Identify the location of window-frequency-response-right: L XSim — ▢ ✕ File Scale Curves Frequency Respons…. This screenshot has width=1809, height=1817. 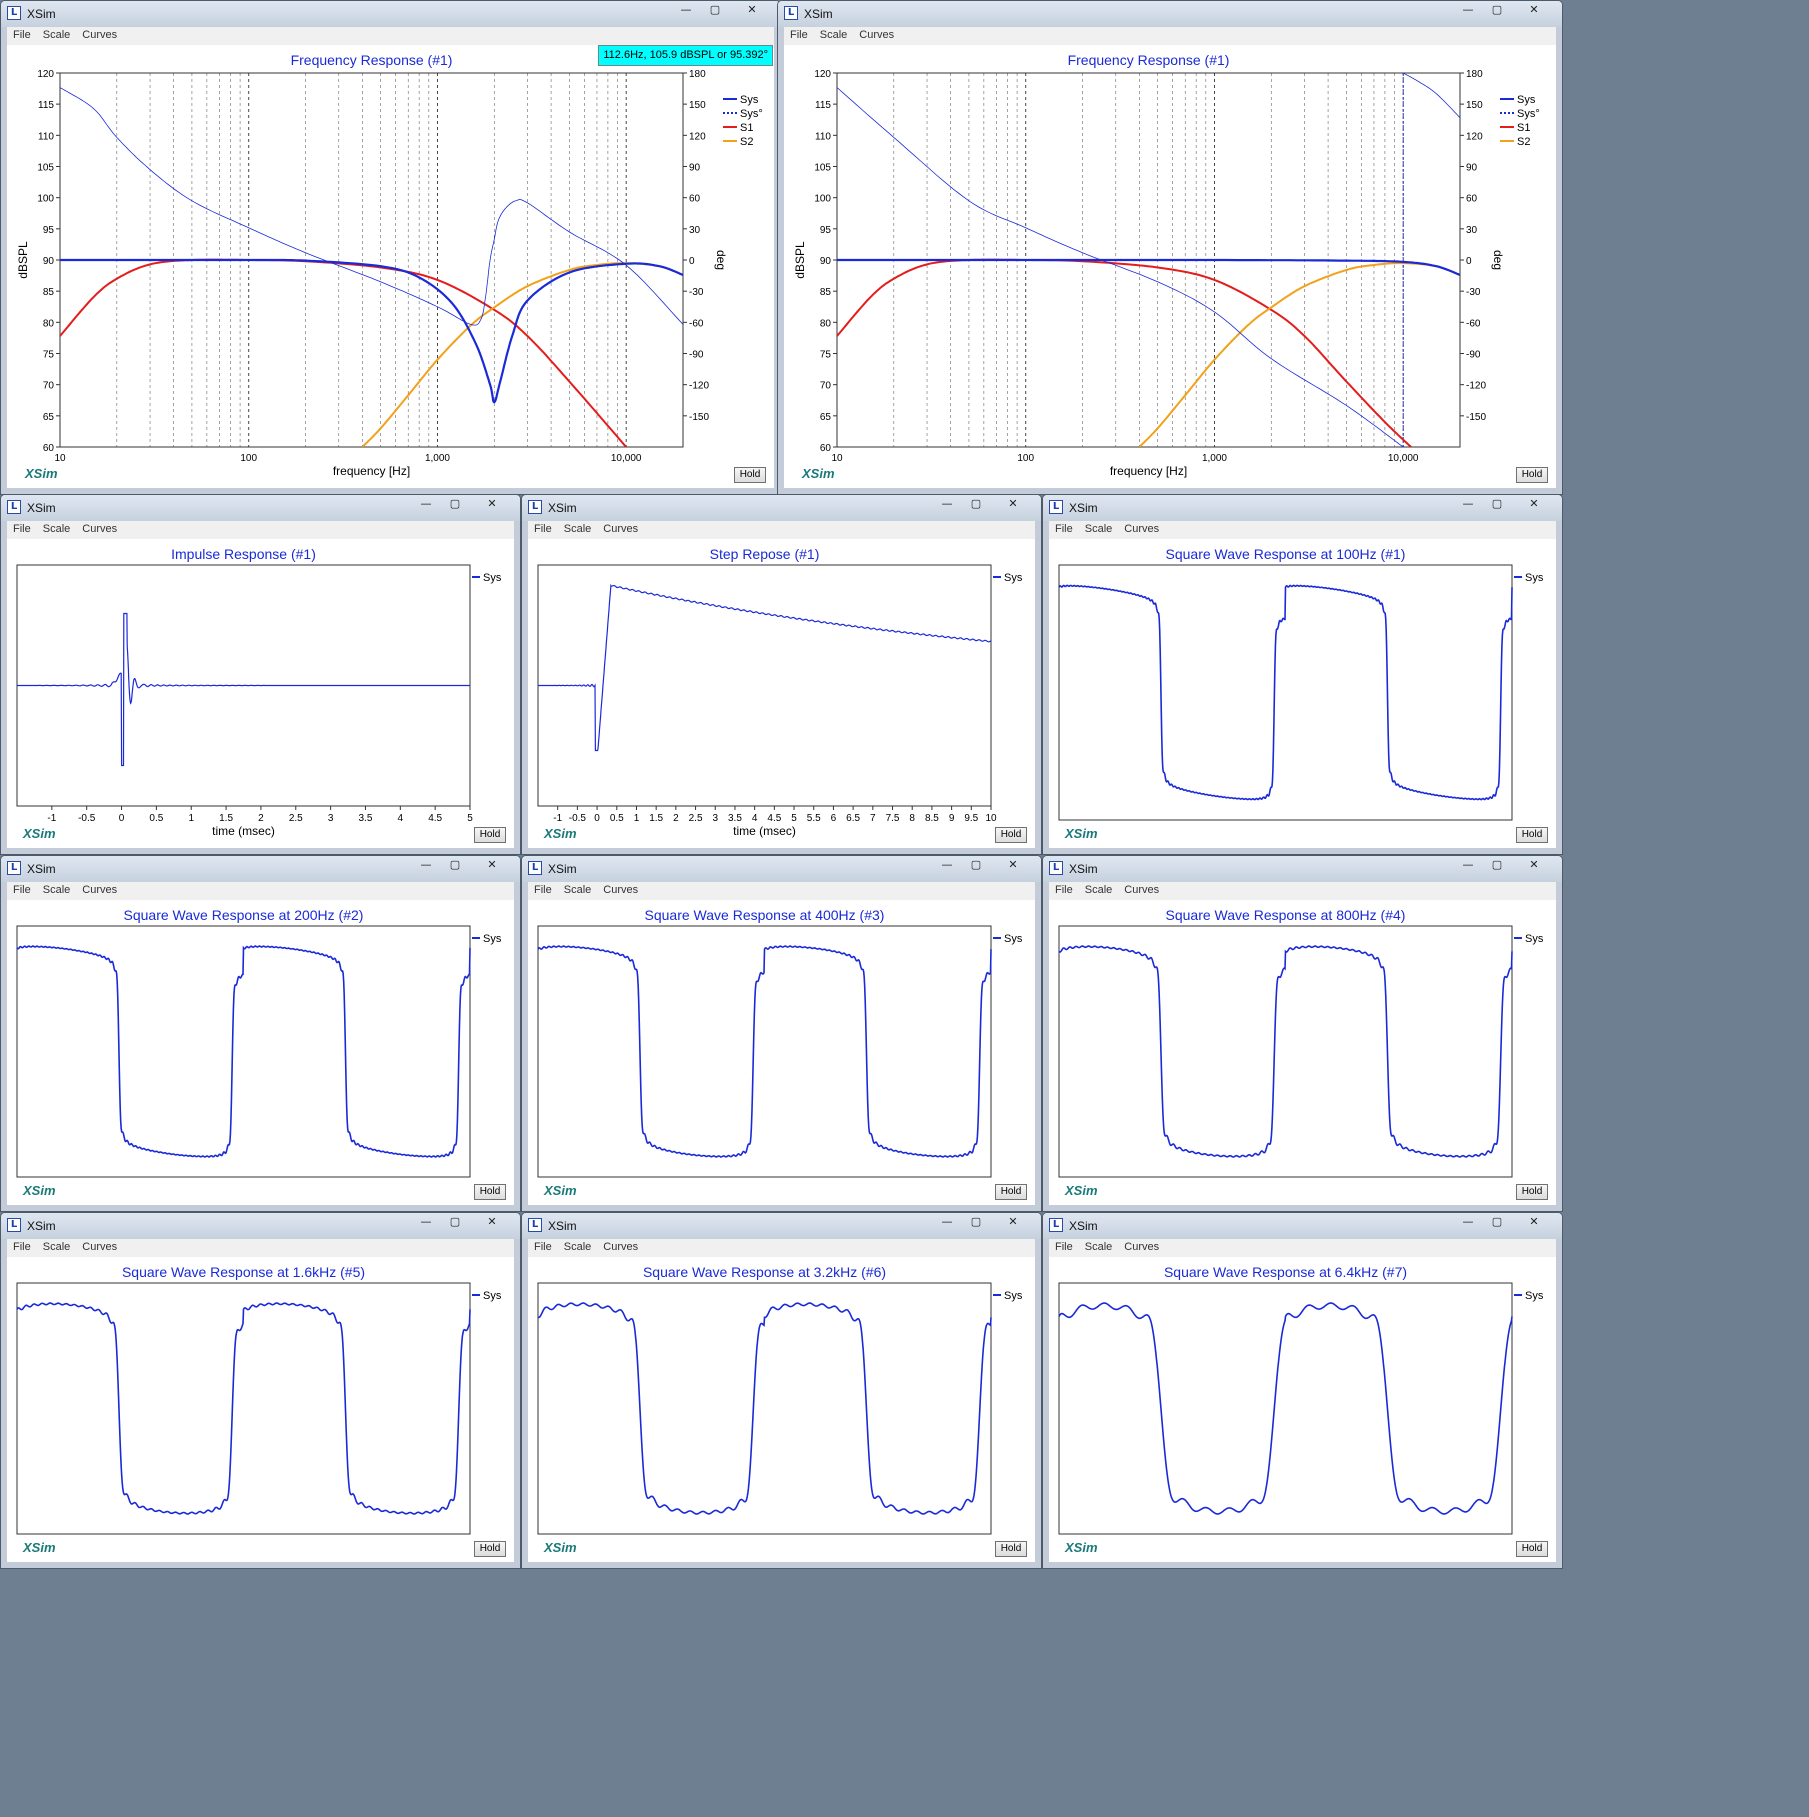
(1170, 247).